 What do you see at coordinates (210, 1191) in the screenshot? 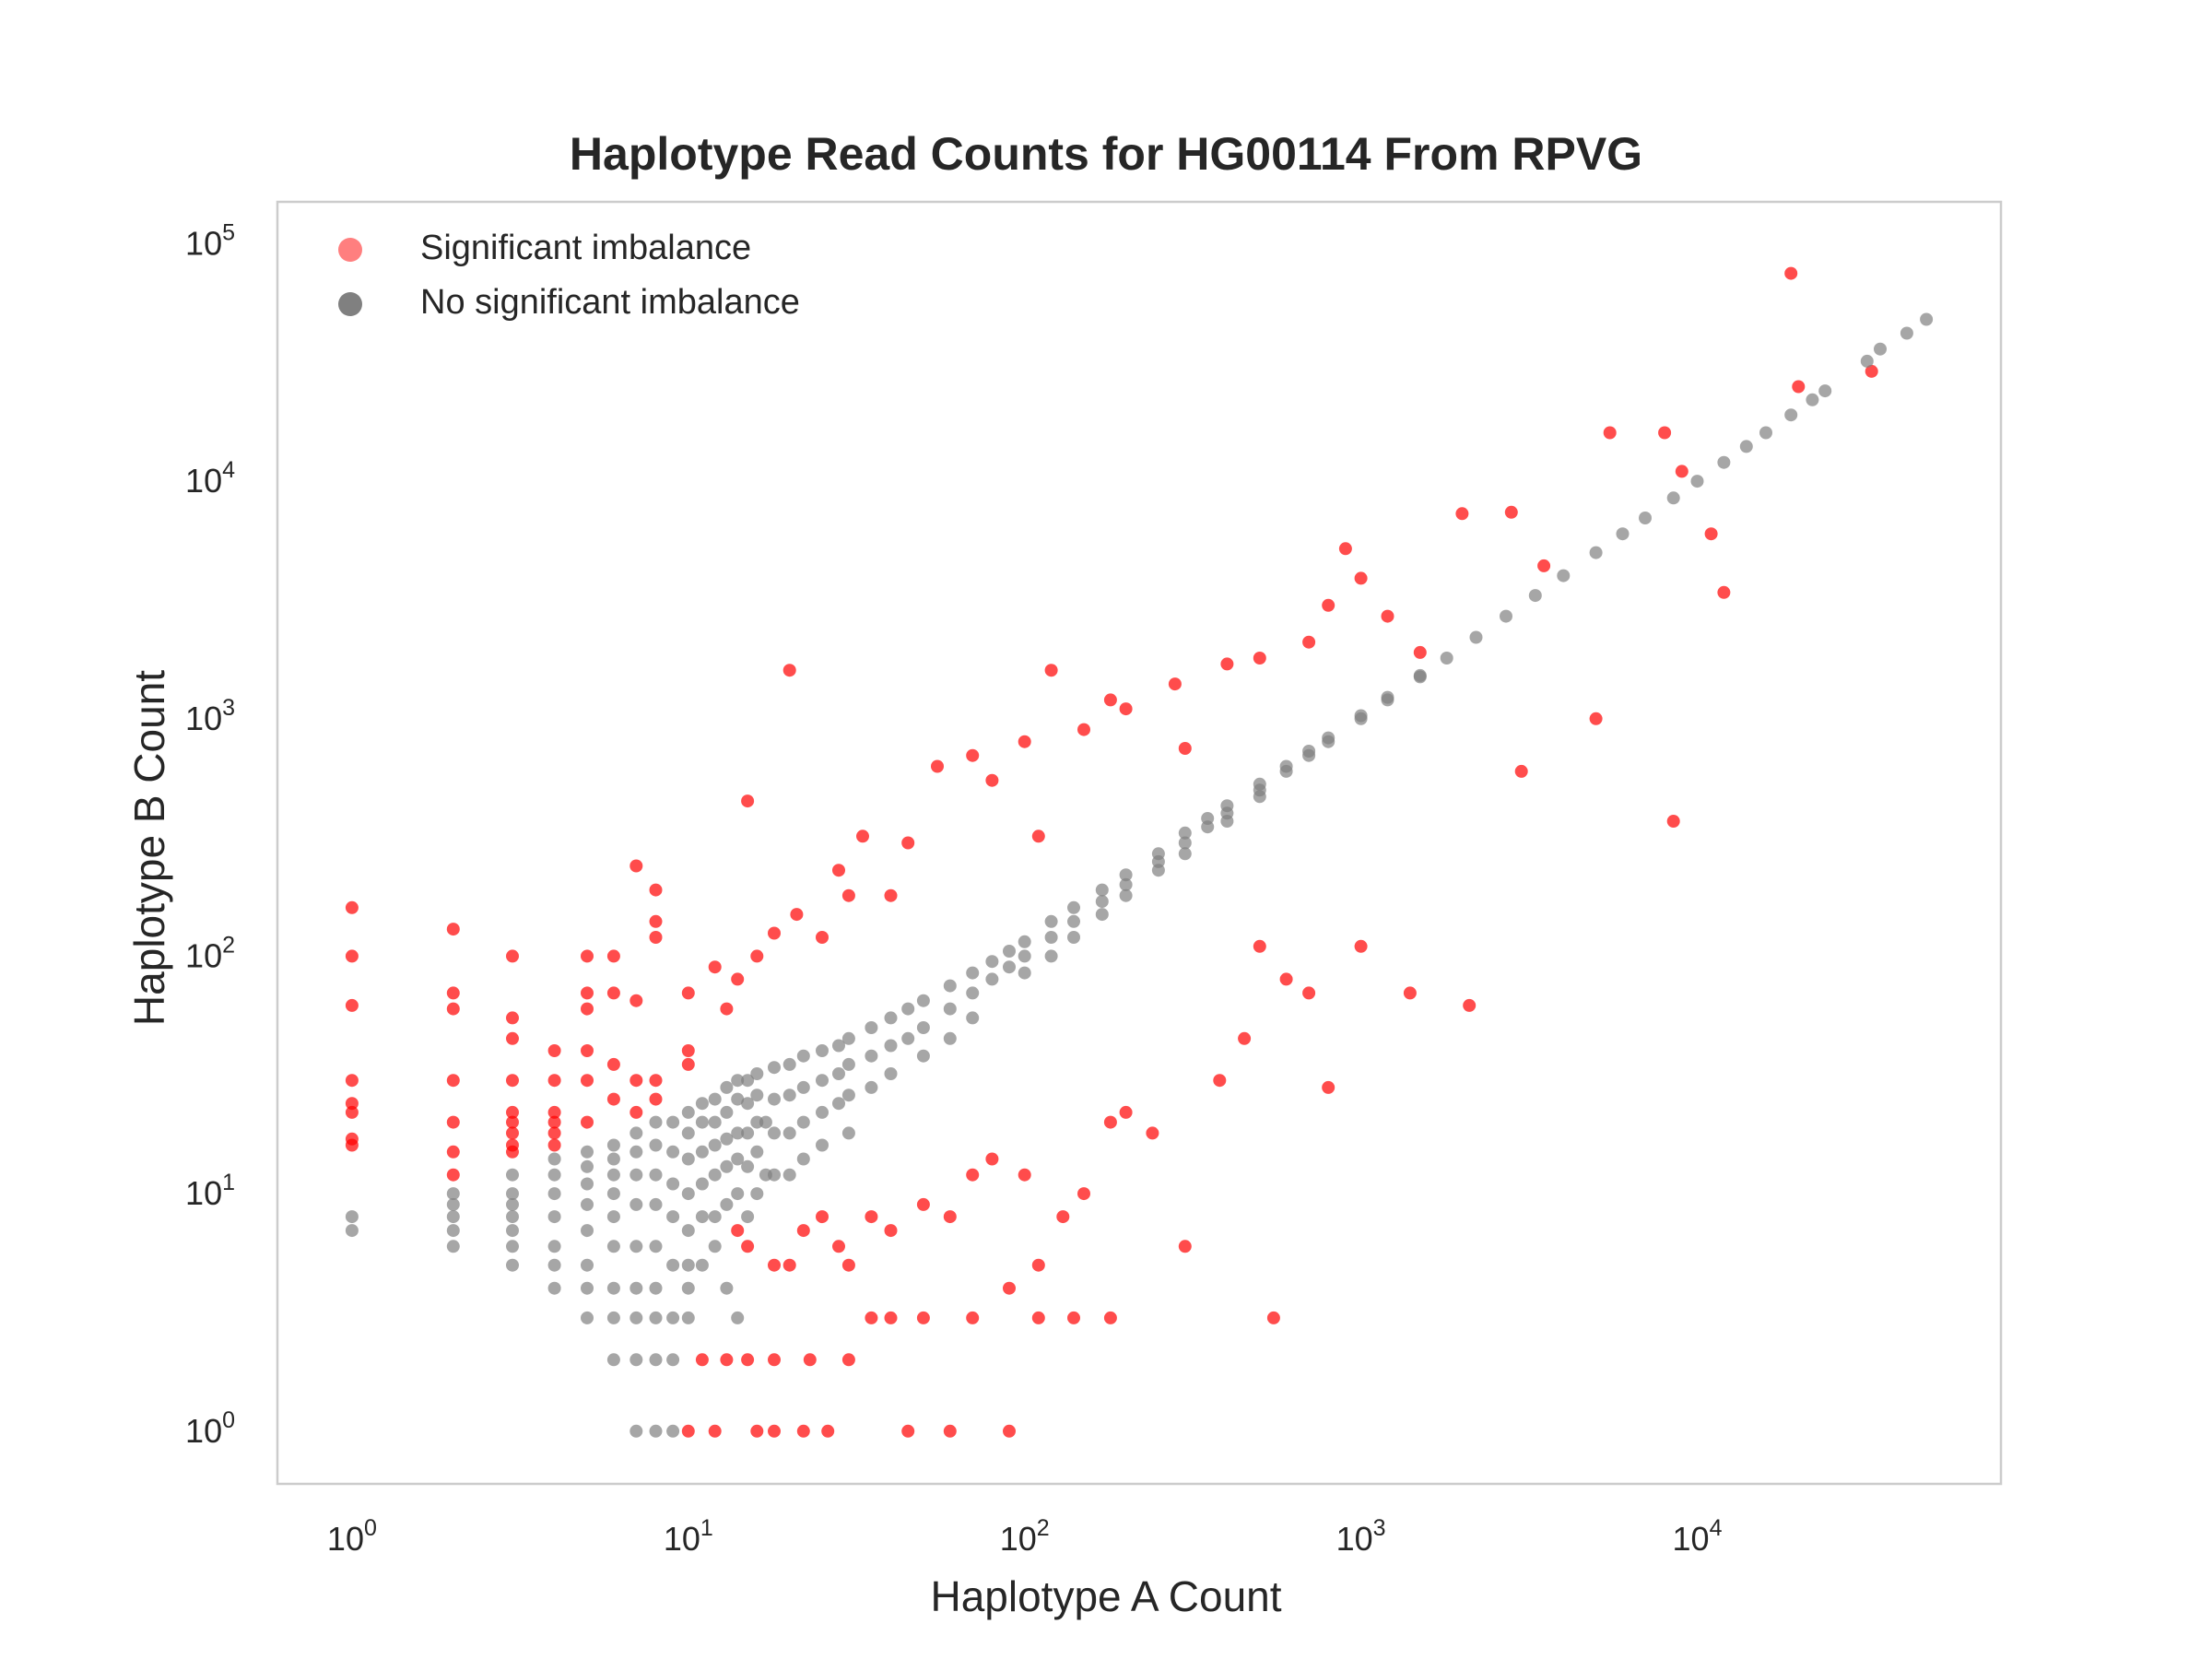
I see `y-tick-label-1: 10¹` at bounding box center [210, 1191].